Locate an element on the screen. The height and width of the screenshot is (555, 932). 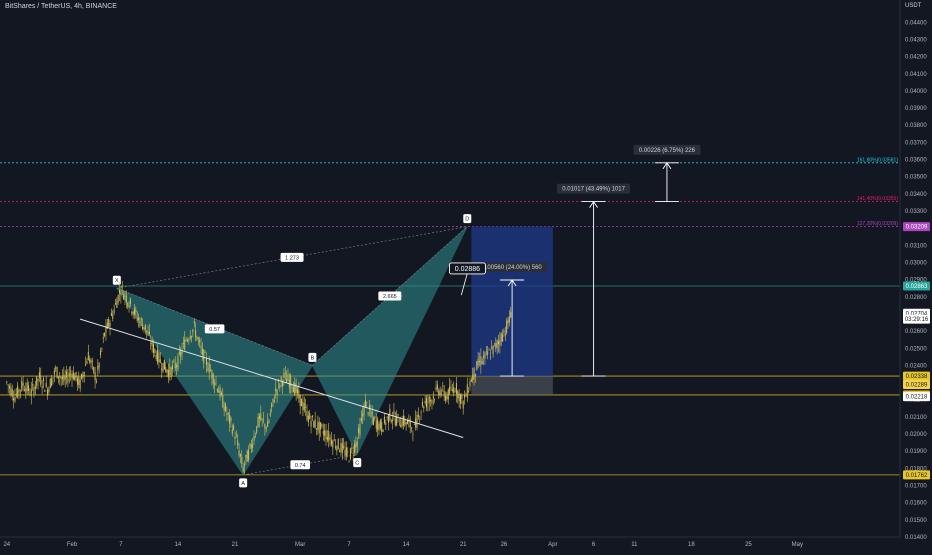
y-tick-label: 0.02500 is located at coordinates (916, 349).